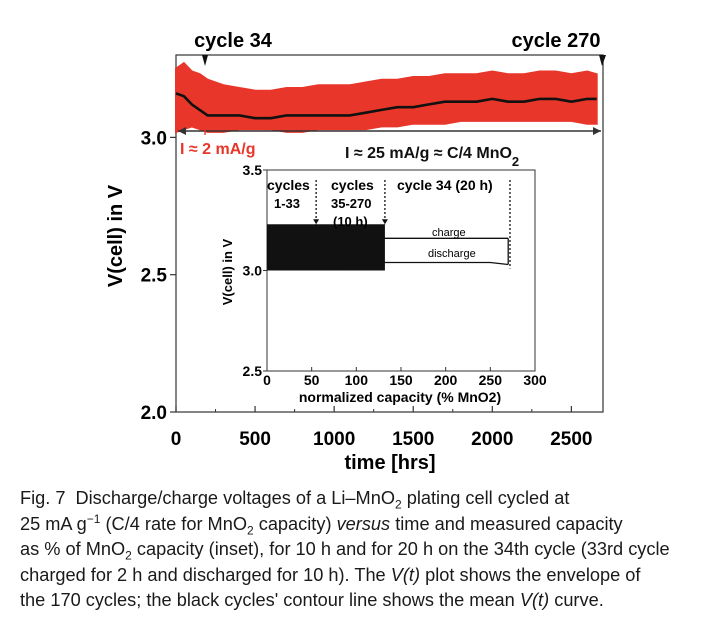  What do you see at coordinates (255, 439) in the screenshot?
I see `main-x-tick-label: 500` at bounding box center [255, 439].